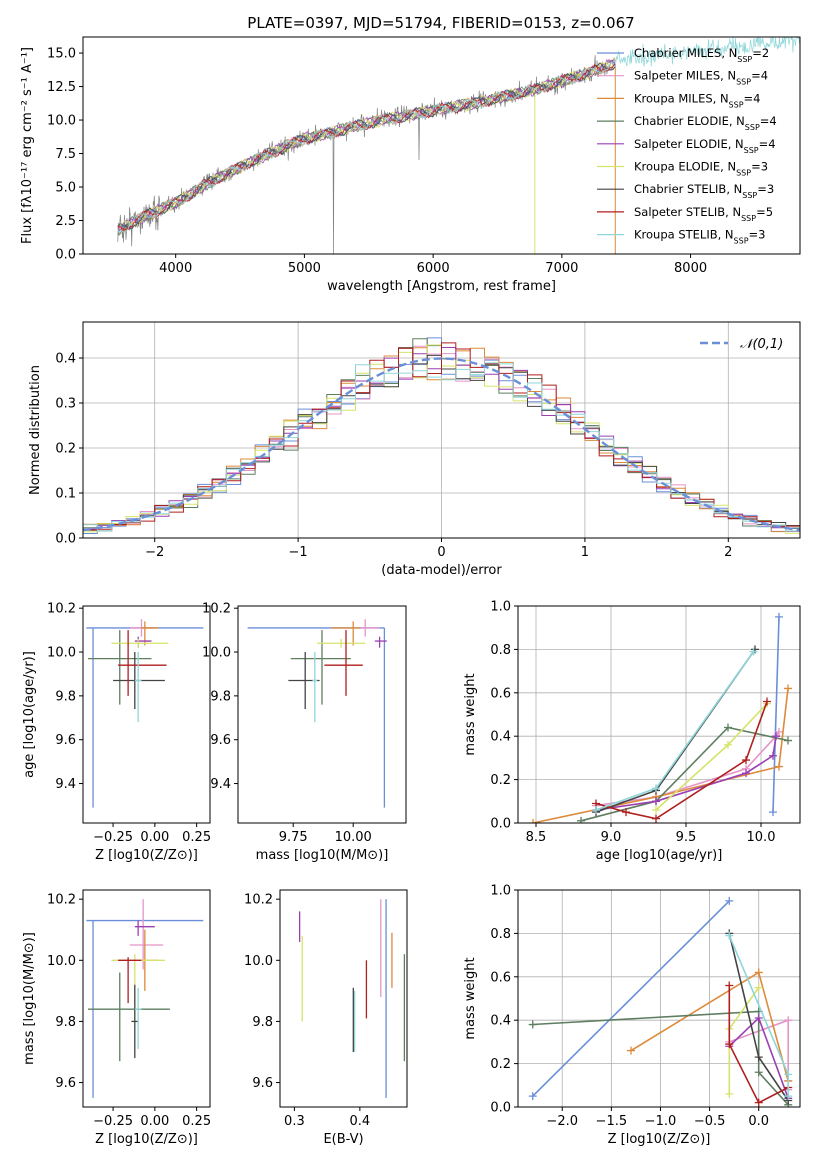 This screenshot has width=819, height=1170. Describe the element at coordinates (759, 76) in the screenshot. I see `legend-entry-count: =4` at that location.